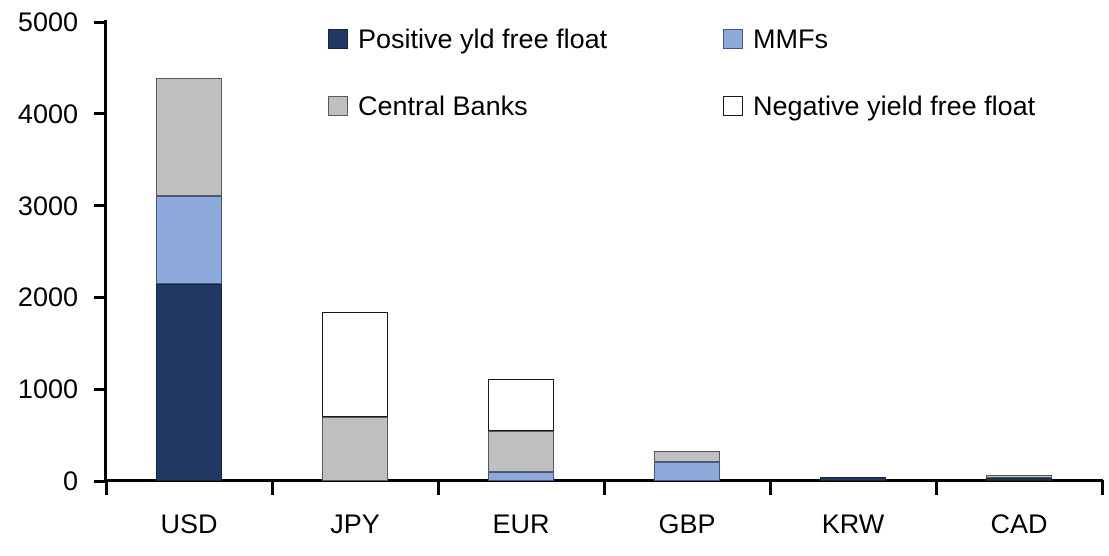  What do you see at coordinates (733, 39) in the screenshot?
I see `legend-swatch-mmfs` at bounding box center [733, 39].